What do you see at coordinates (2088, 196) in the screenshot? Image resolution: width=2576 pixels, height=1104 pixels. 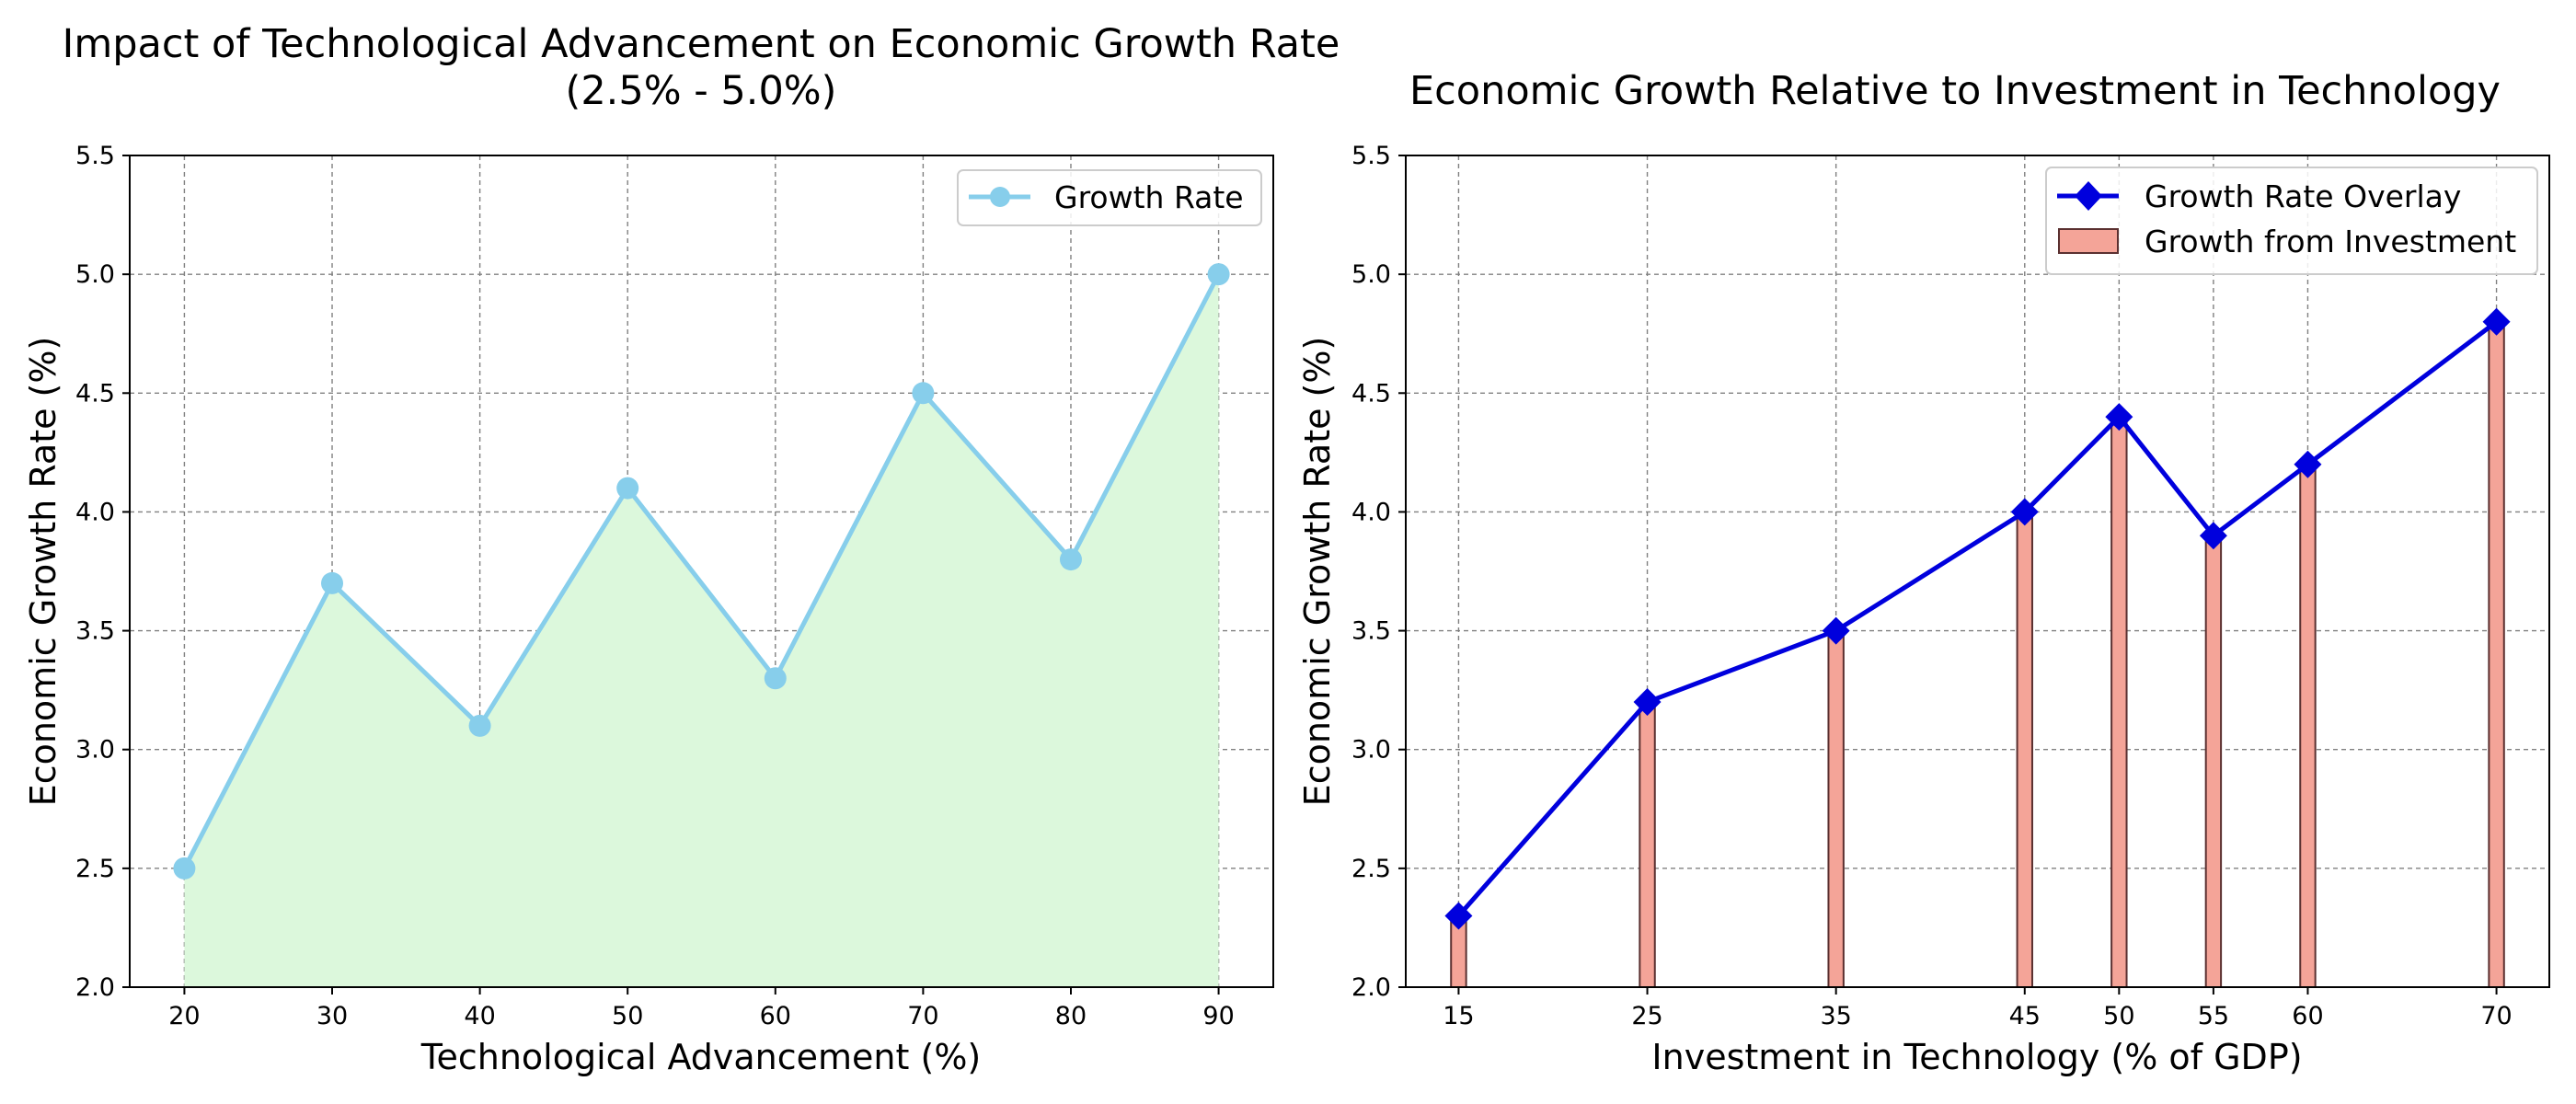 I see `legend-diamond-marker` at bounding box center [2088, 196].